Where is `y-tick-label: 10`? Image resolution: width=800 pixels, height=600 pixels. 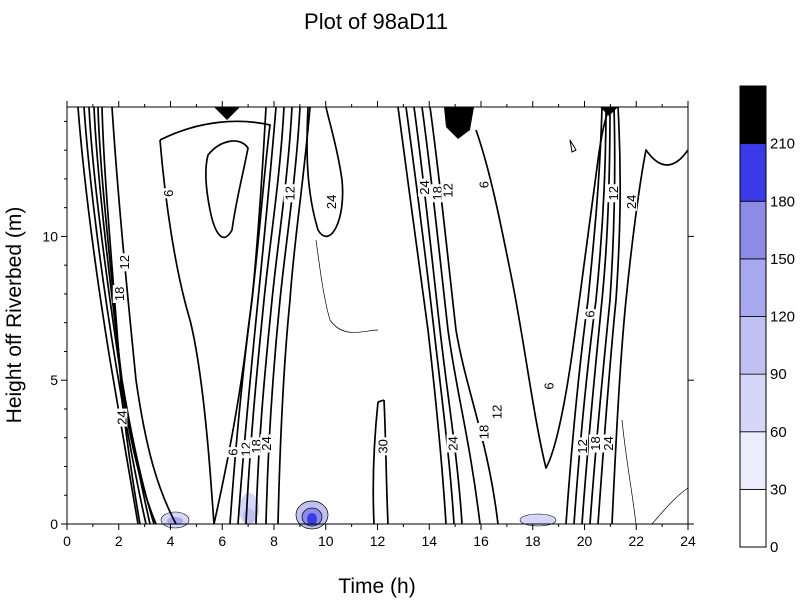 y-tick-label: 10 is located at coordinates (50, 236).